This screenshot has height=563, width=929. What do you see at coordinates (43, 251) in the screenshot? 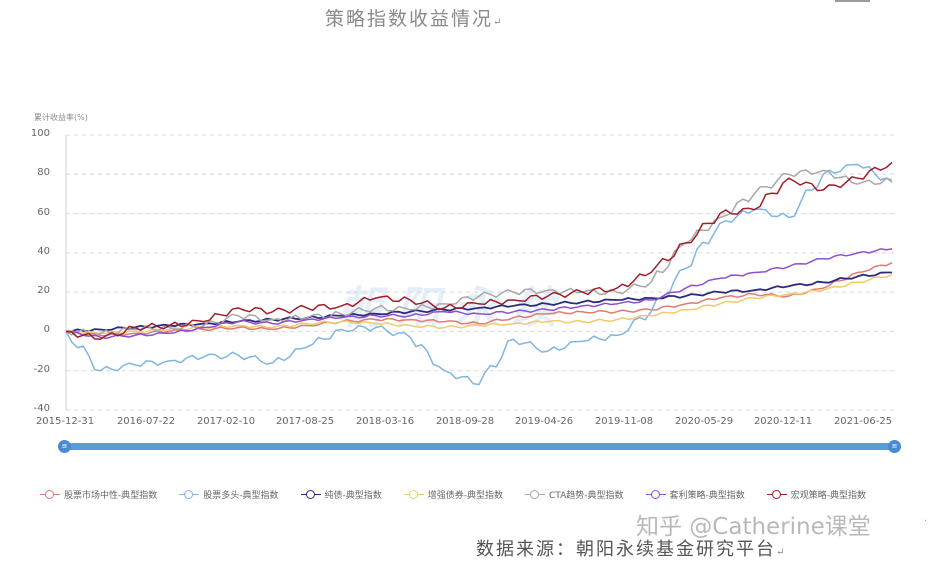
I see `y-tick-label: 40` at bounding box center [43, 251].